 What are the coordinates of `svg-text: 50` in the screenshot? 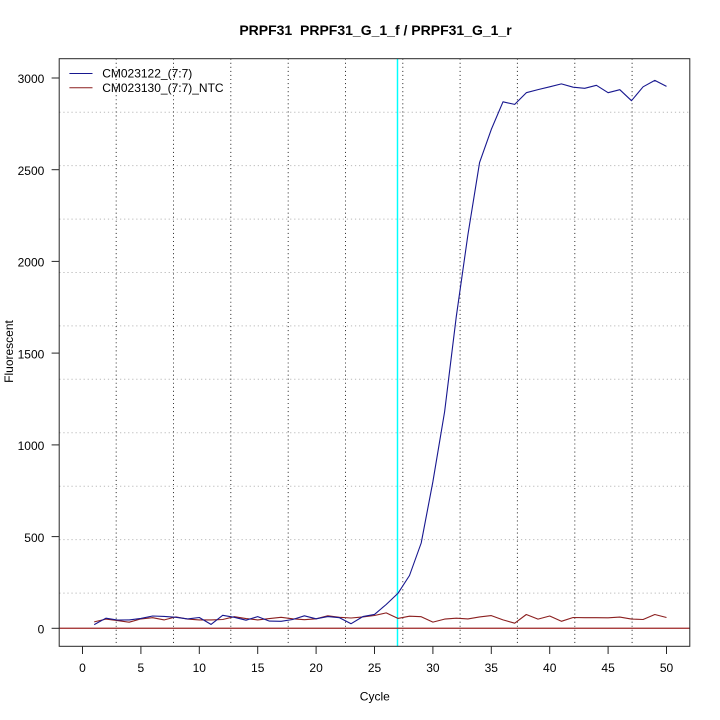 It's located at (667, 668).